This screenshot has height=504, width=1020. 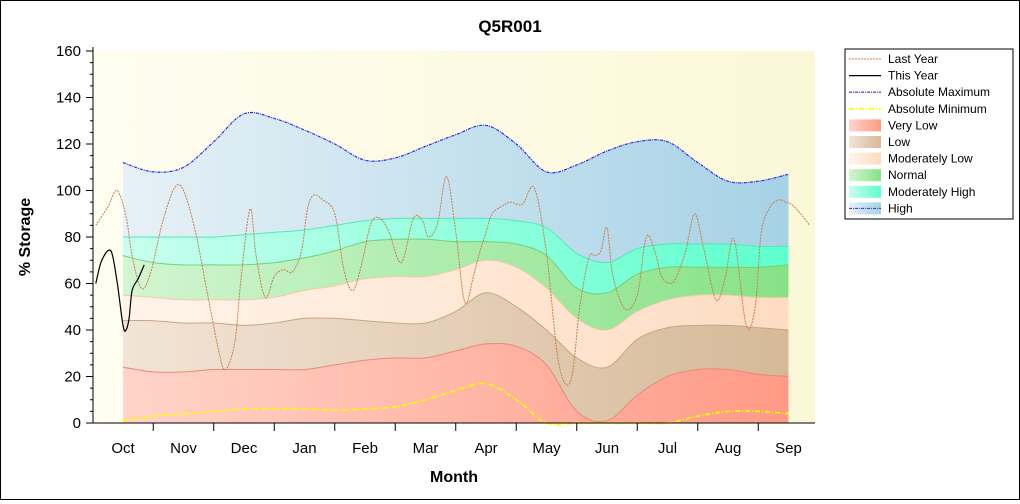 What do you see at coordinates (900, 208) in the screenshot?
I see `legend-label-high: High` at bounding box center [900, 208].